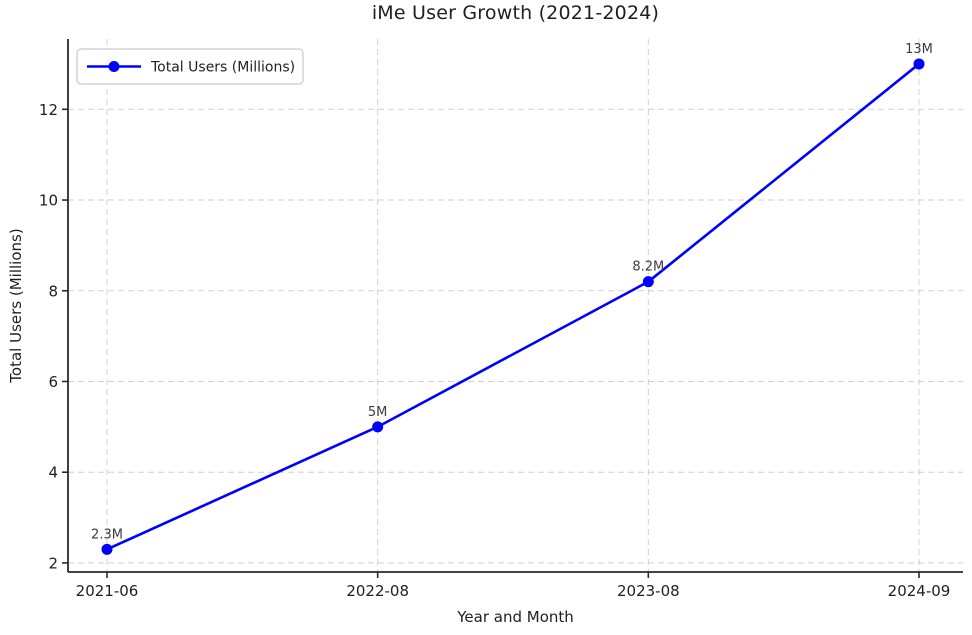  Describe the element at coordinates (648, 267) in the screenshot. I see `point-value-label: 8.2M` at that location.